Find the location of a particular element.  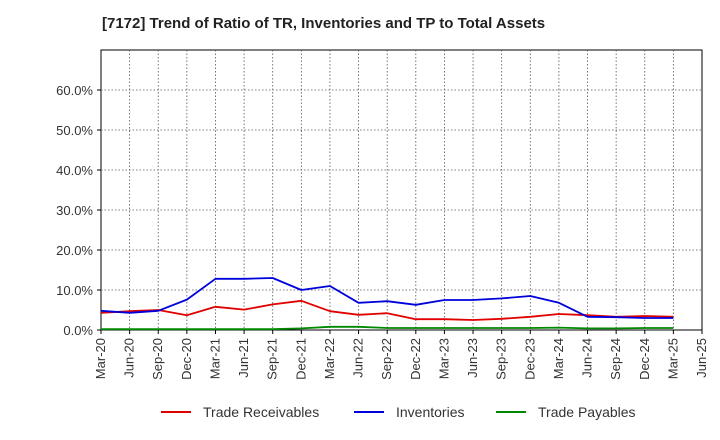

series-line-trade-payables is located at coordinates (387, 328).